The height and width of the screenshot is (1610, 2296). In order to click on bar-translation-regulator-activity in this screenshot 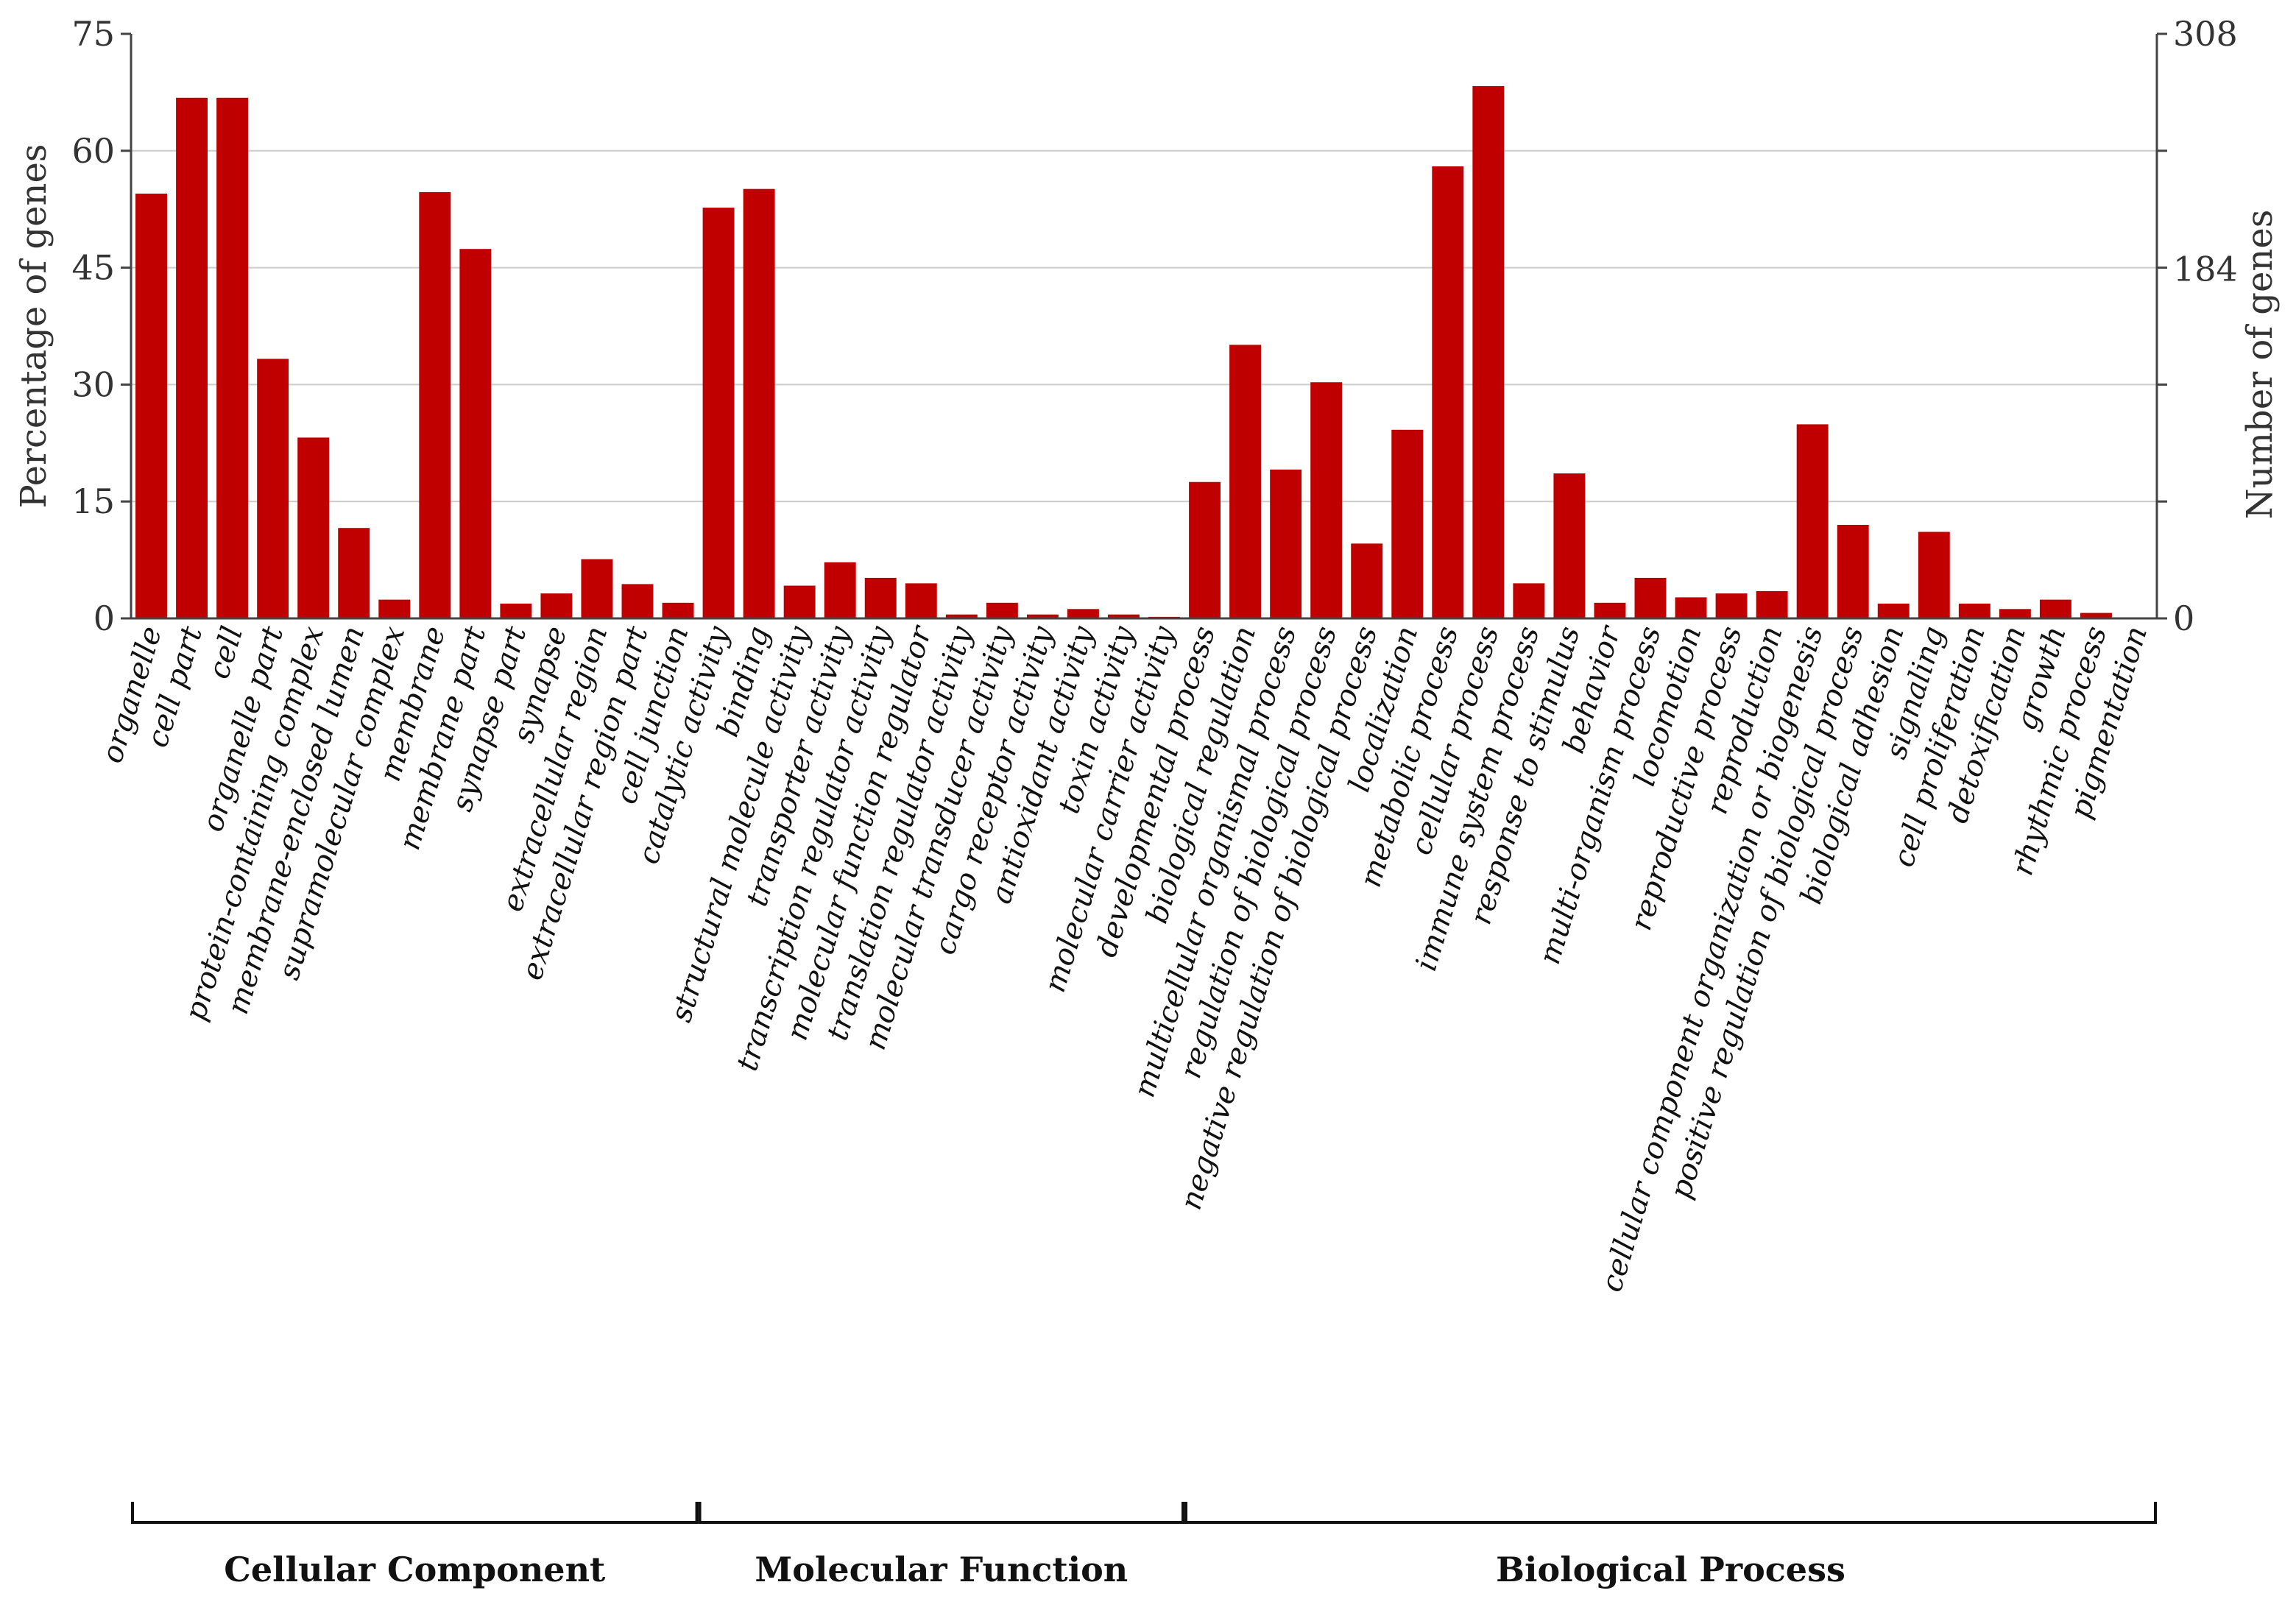, I will do `click(961, 616)`.